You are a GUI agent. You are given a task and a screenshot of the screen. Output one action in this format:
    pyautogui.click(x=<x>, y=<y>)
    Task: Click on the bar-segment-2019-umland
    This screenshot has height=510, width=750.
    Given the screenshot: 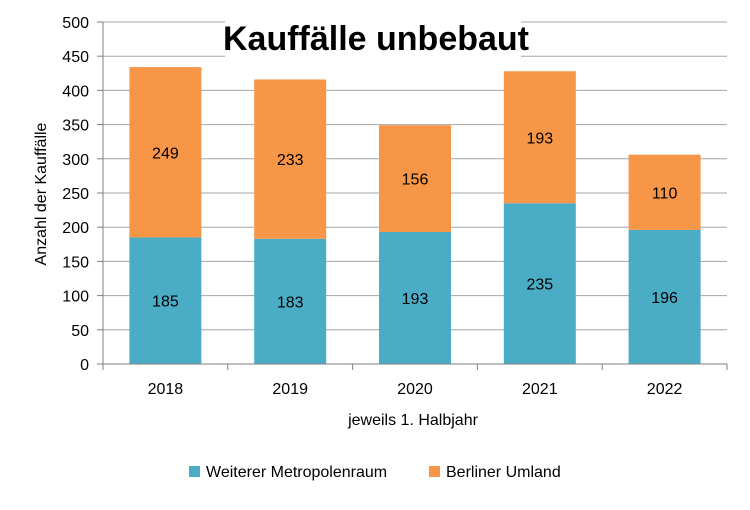 What is the action you would take?
    pyautogui.click(x=290, y=159)
    